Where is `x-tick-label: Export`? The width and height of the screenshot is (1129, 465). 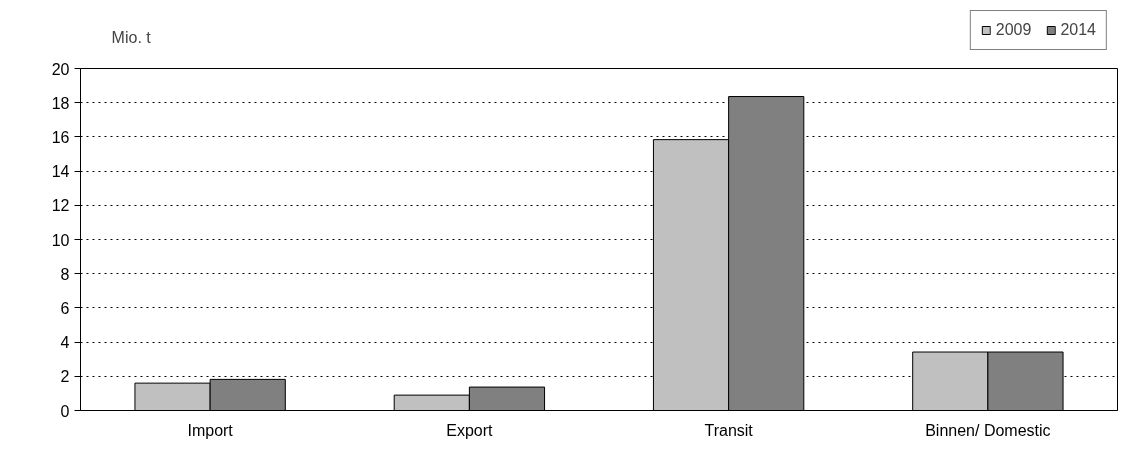 x-tick-label: Export is located at coordinates (470, 430).